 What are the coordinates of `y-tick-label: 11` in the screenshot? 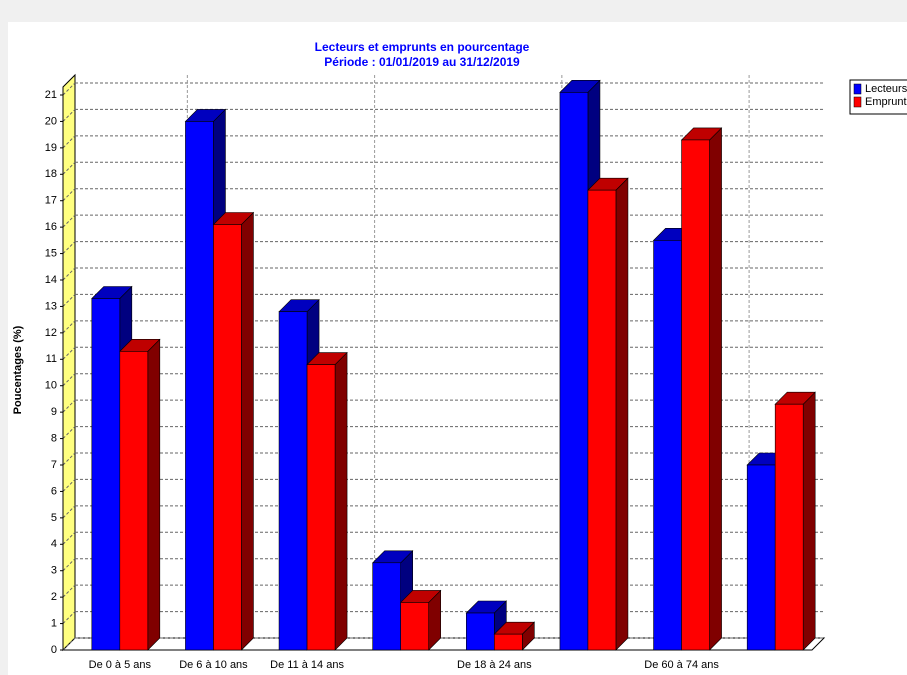 It's located at (51, 359).